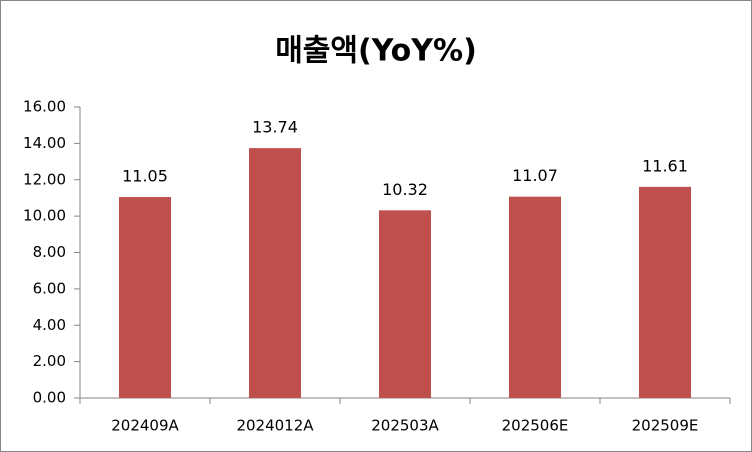  What do you see at coordinates (535, 426) in the screenshot?
I see `x-tick-label: 202506E` at bounding box center [535, 426].